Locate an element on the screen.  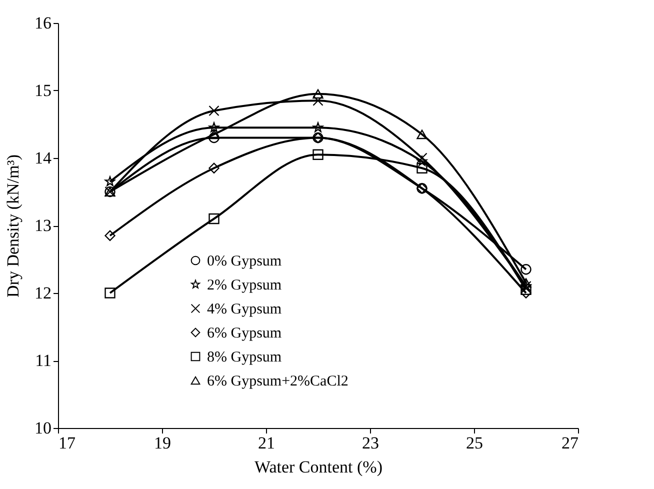
x-tick-label: 19 is located at coordinates (162, 443).